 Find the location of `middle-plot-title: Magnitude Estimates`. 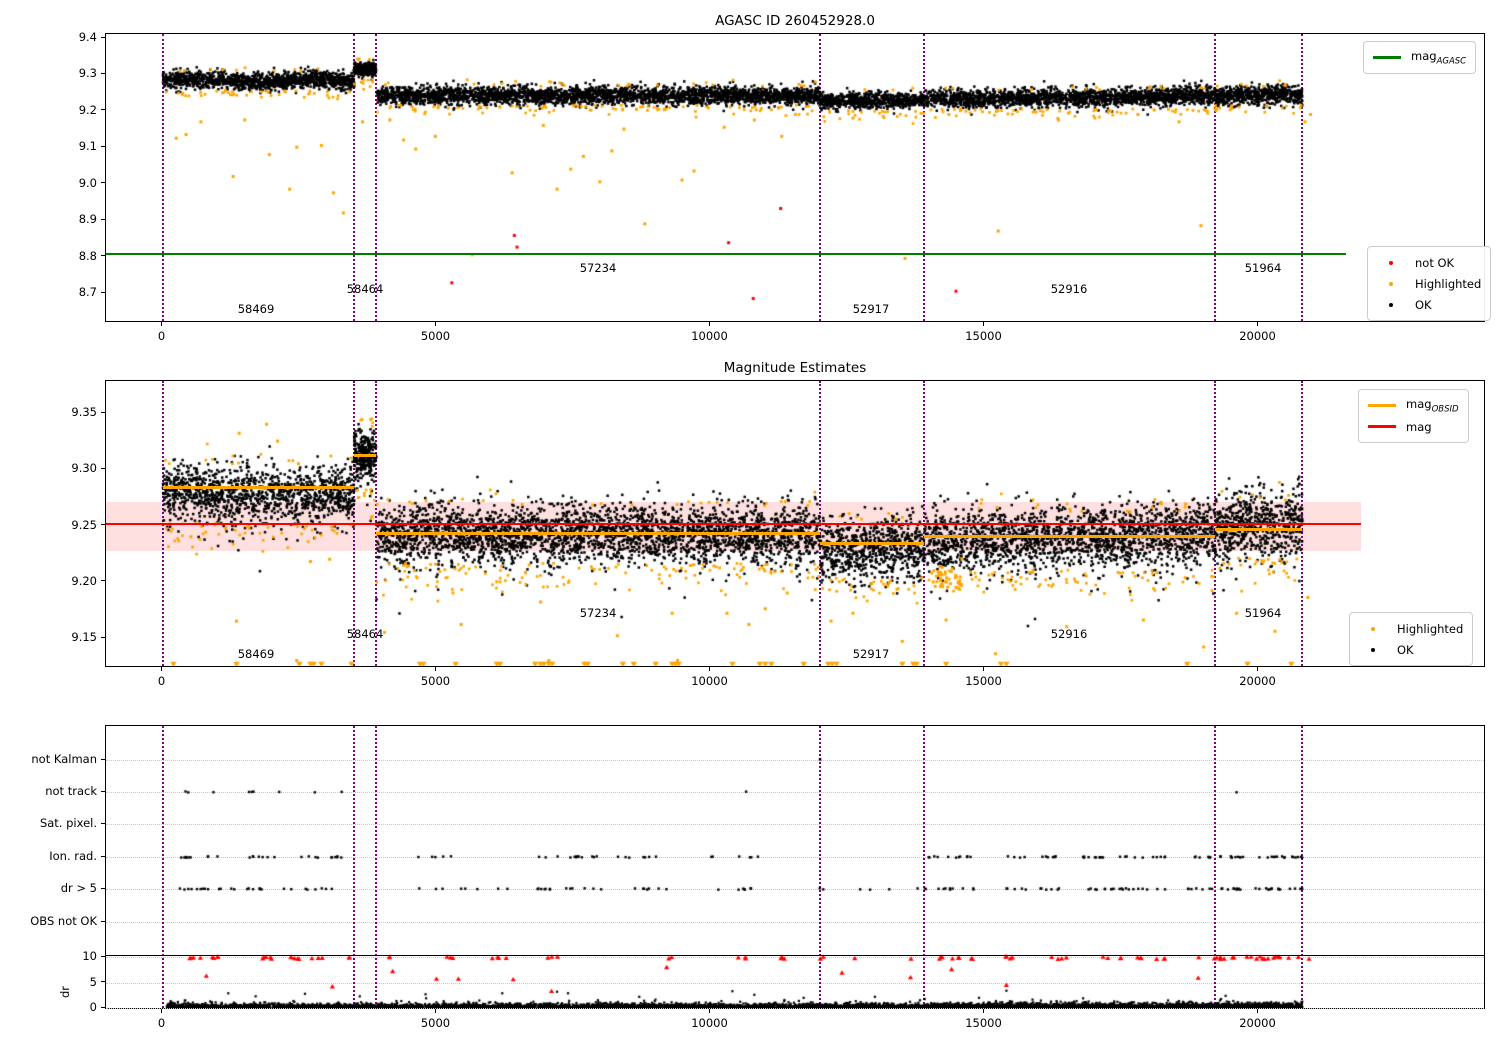

middle-plot-title: Magnitude Estimates is located at coordinates (795, 368).